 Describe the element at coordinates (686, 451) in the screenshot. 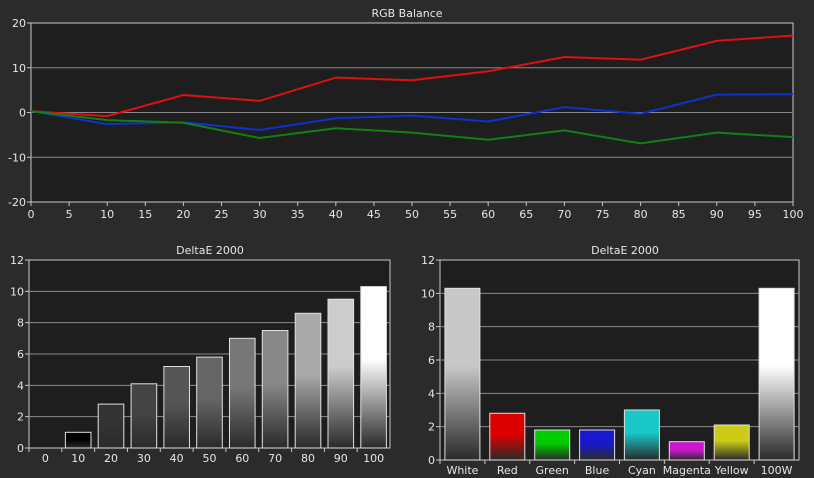

I see `bar-magenta` at that location.